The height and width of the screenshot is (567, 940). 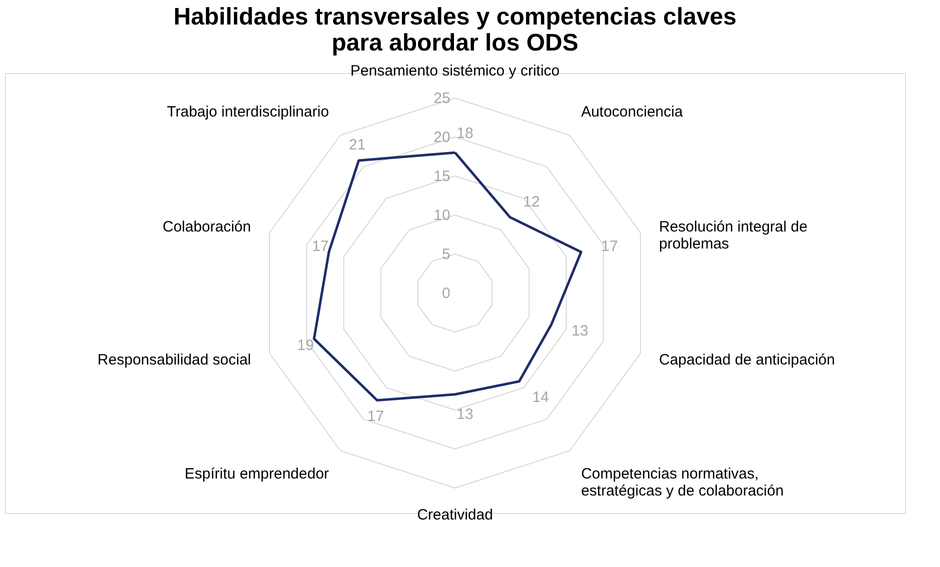 What do you see at coordinates (174, 359) in the screenshot?
I see `spoke-label: Responsabilidad social` at bounding box center [174, 359].